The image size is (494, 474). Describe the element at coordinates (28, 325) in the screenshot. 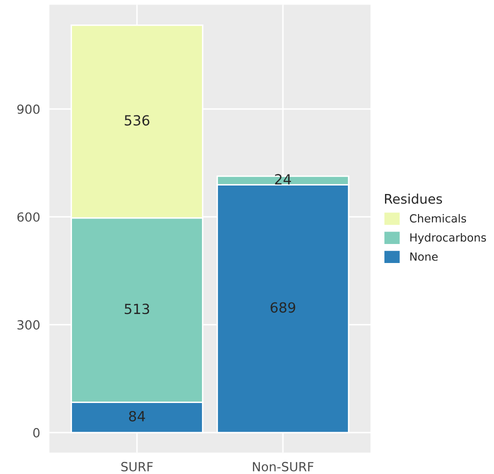

I see `y-tick-label: 300` at that location.